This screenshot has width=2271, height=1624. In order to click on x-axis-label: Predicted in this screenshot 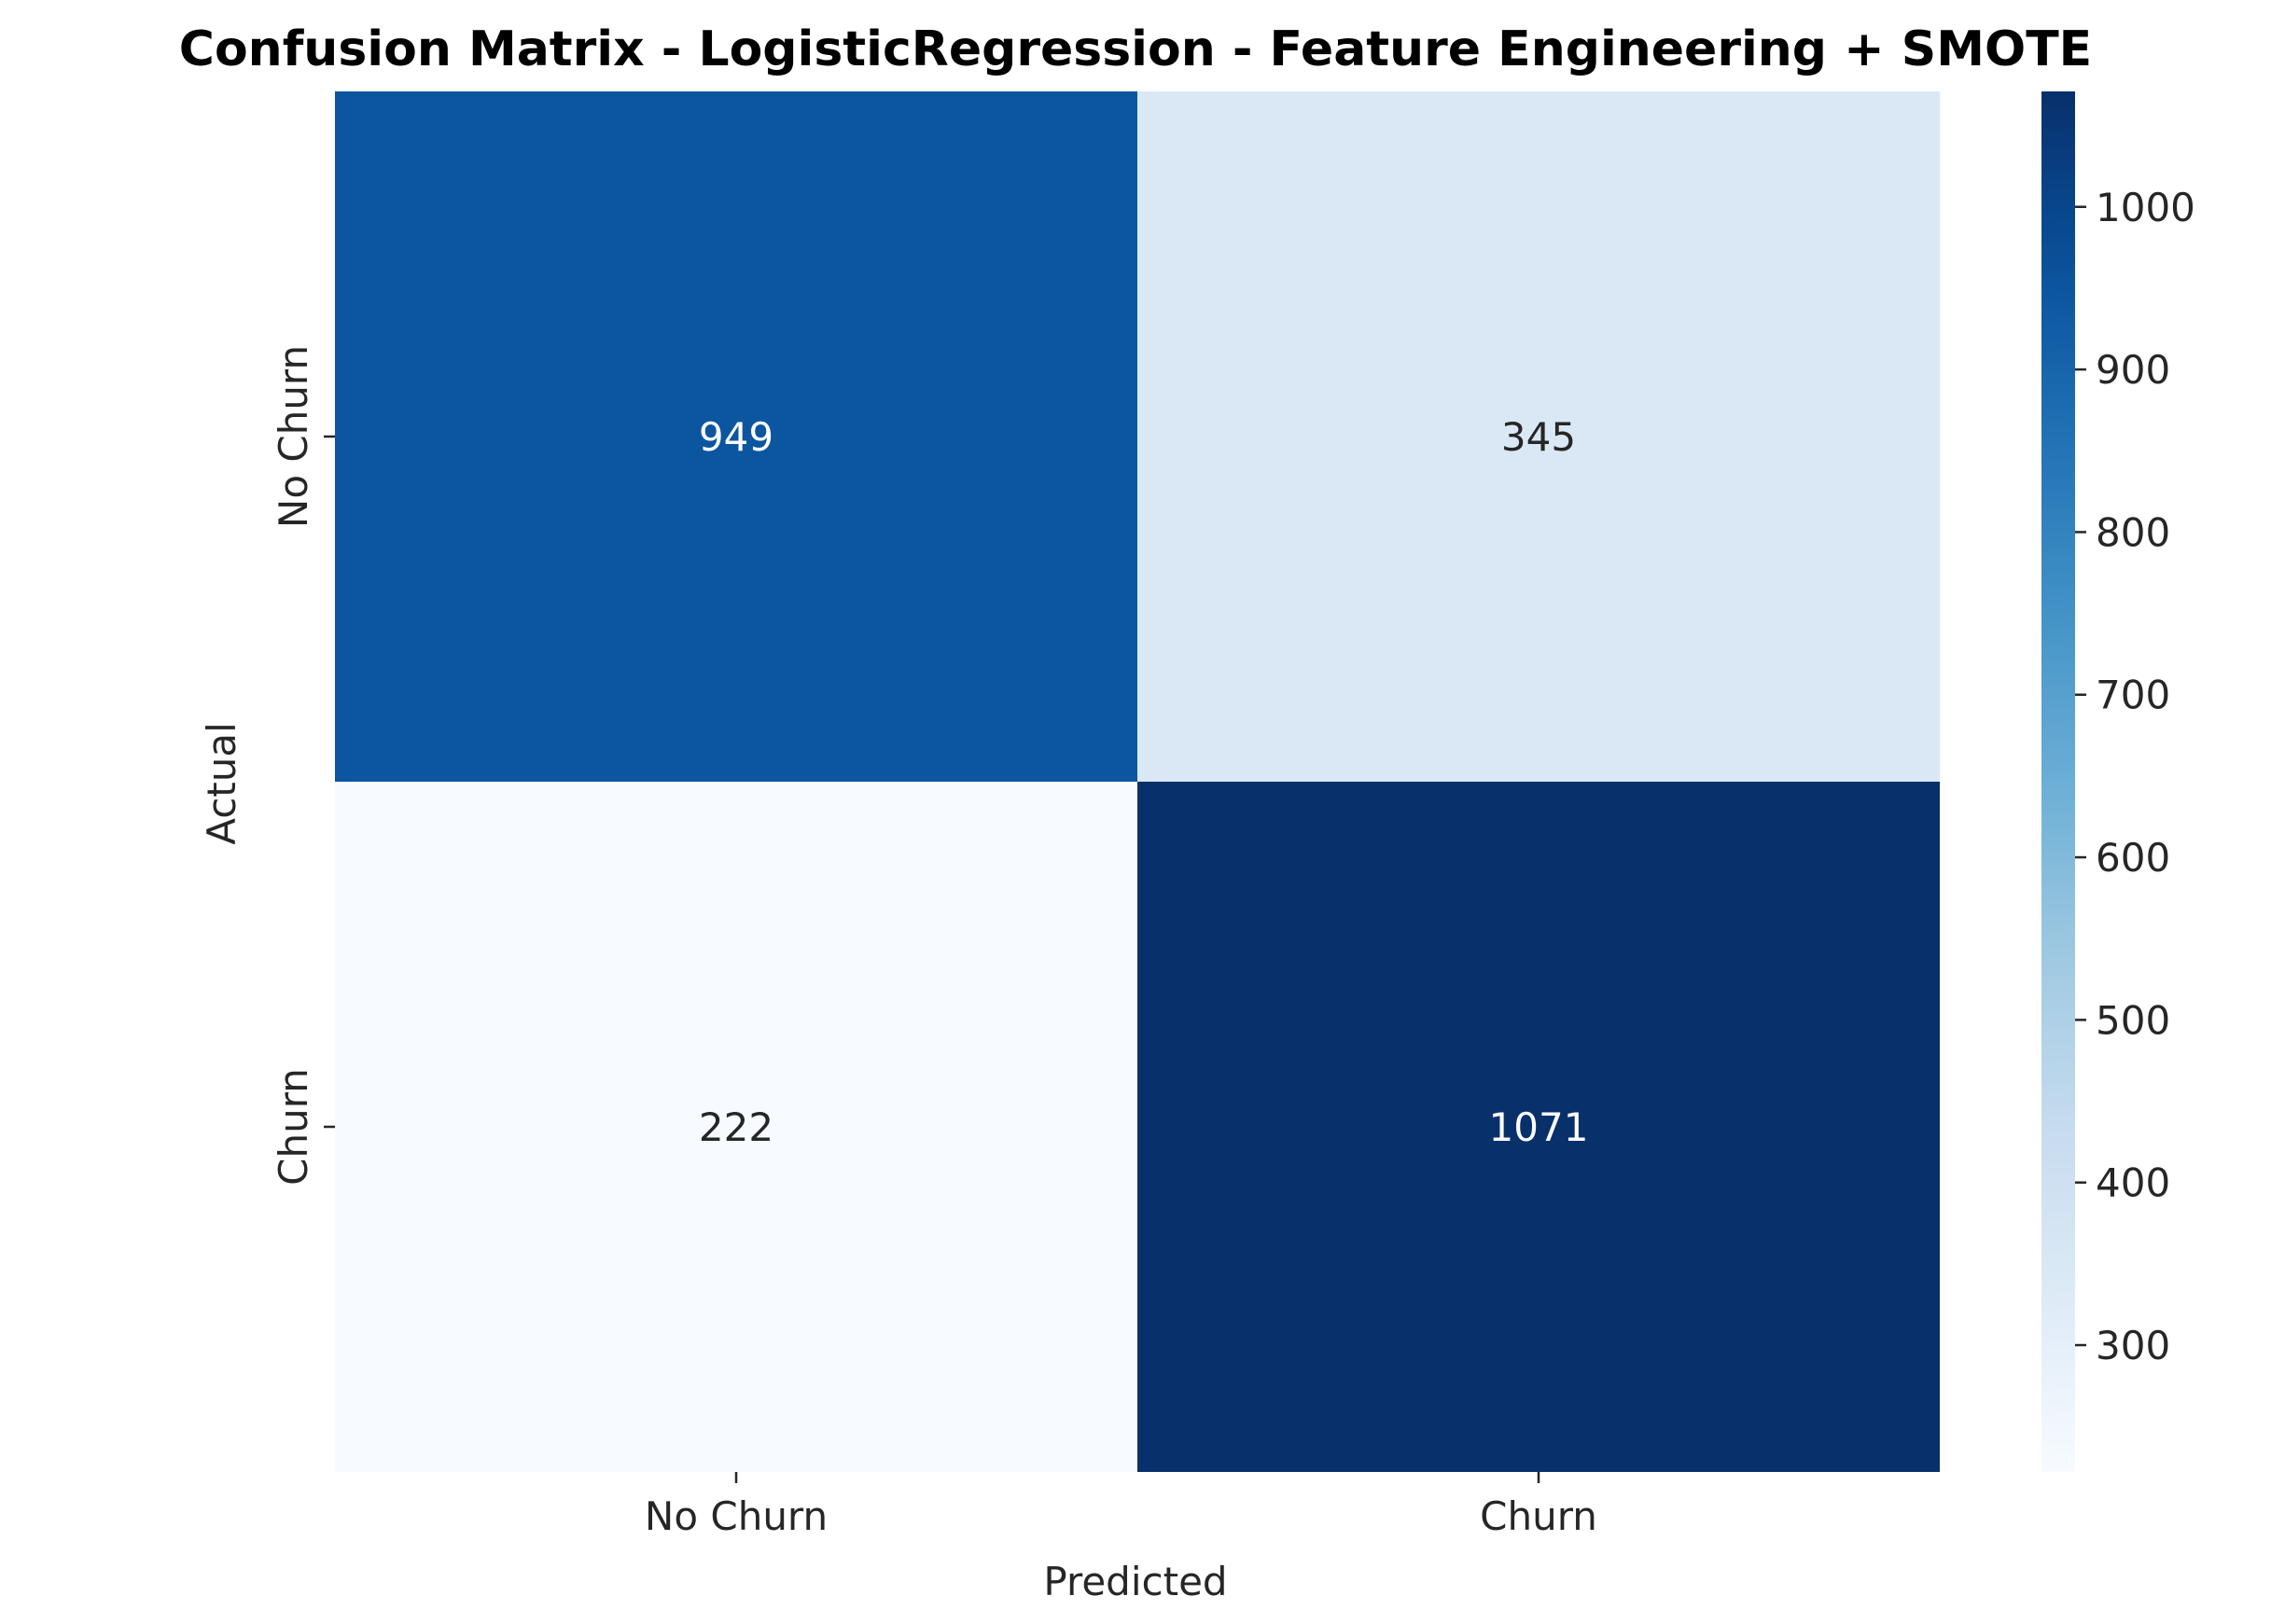, I will do `click(1135, 1582)`.